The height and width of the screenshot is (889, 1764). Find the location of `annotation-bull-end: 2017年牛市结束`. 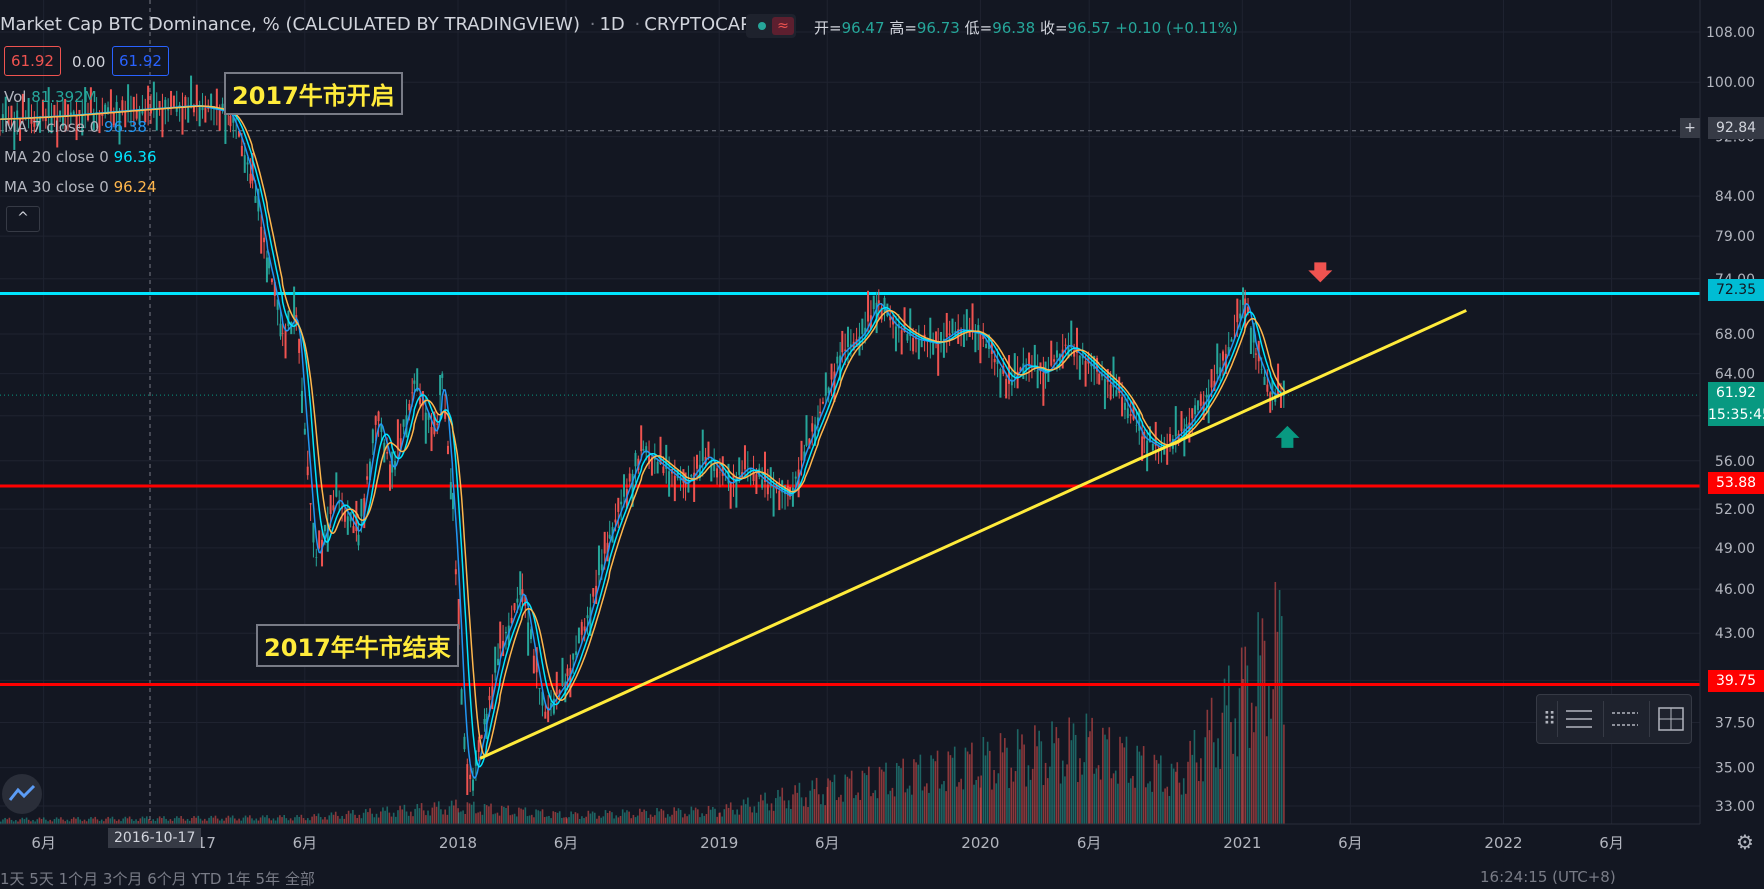

annotation-bull-end: 2017年牛市结束 is located at coordinates (357, 645).